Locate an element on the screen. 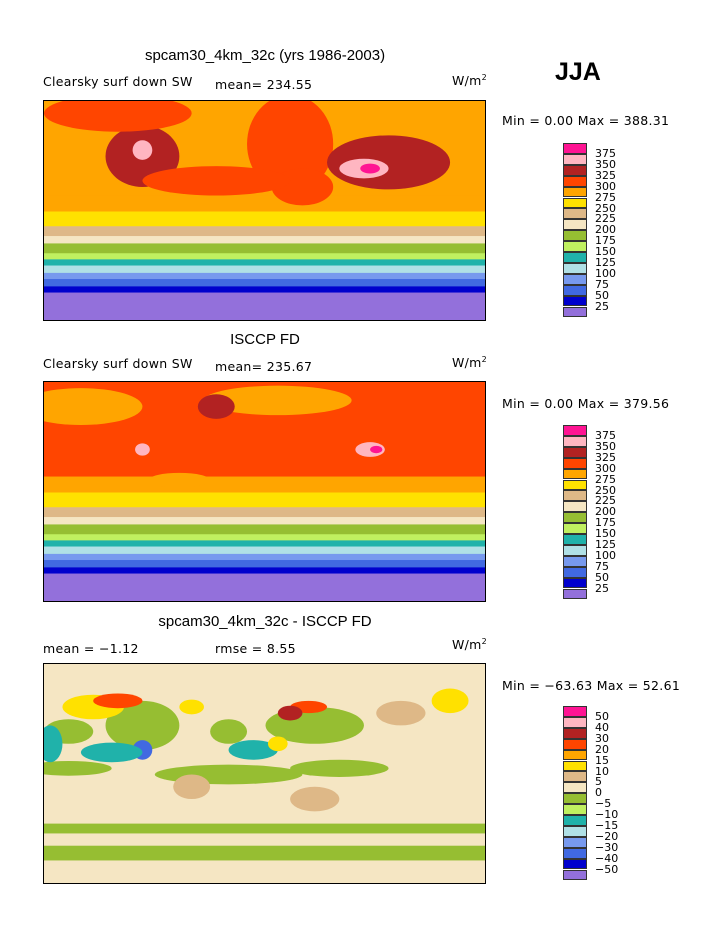  panel1-min-max: Min = 0.00 Max = 388.31 is located at coordinates (586, 120).